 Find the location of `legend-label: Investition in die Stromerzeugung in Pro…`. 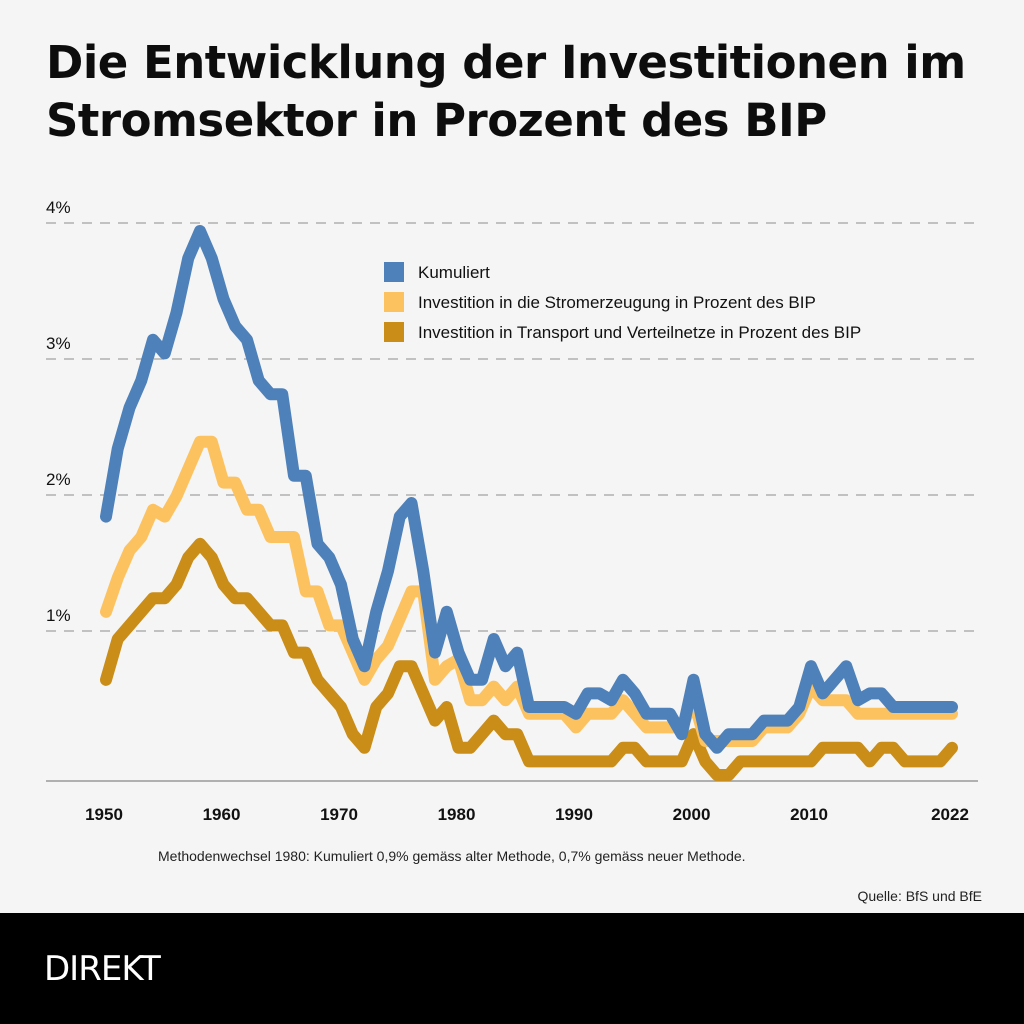

legend-label: Investition in die Stromerzeugung in Pro… is located at coordinates (617, 302).